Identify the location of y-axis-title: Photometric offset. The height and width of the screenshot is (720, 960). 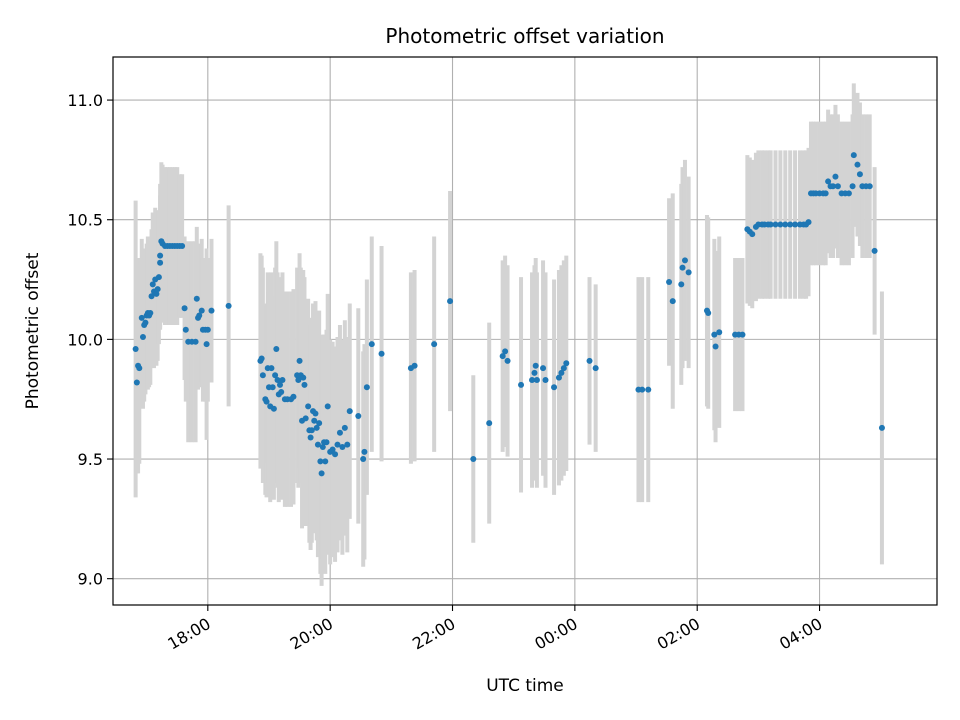
(33, 330).